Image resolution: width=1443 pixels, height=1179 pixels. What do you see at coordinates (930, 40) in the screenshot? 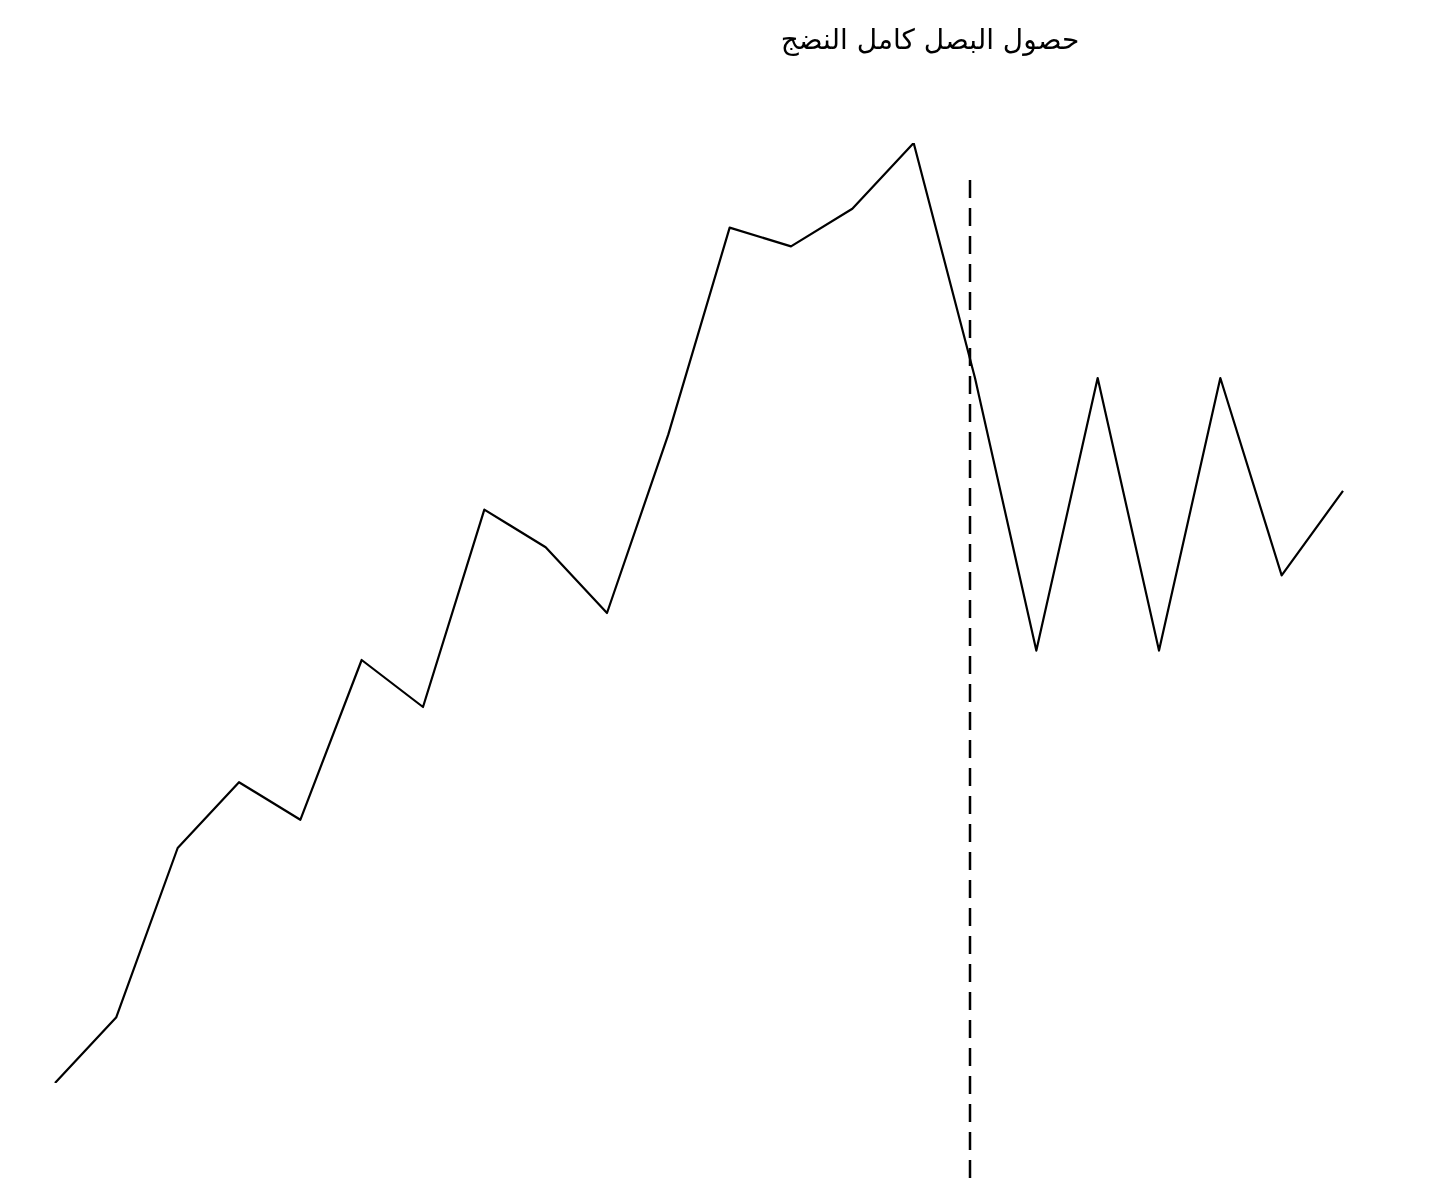
I see `text: حصول البصل كامل النضج` at bounding box center [930, 40].